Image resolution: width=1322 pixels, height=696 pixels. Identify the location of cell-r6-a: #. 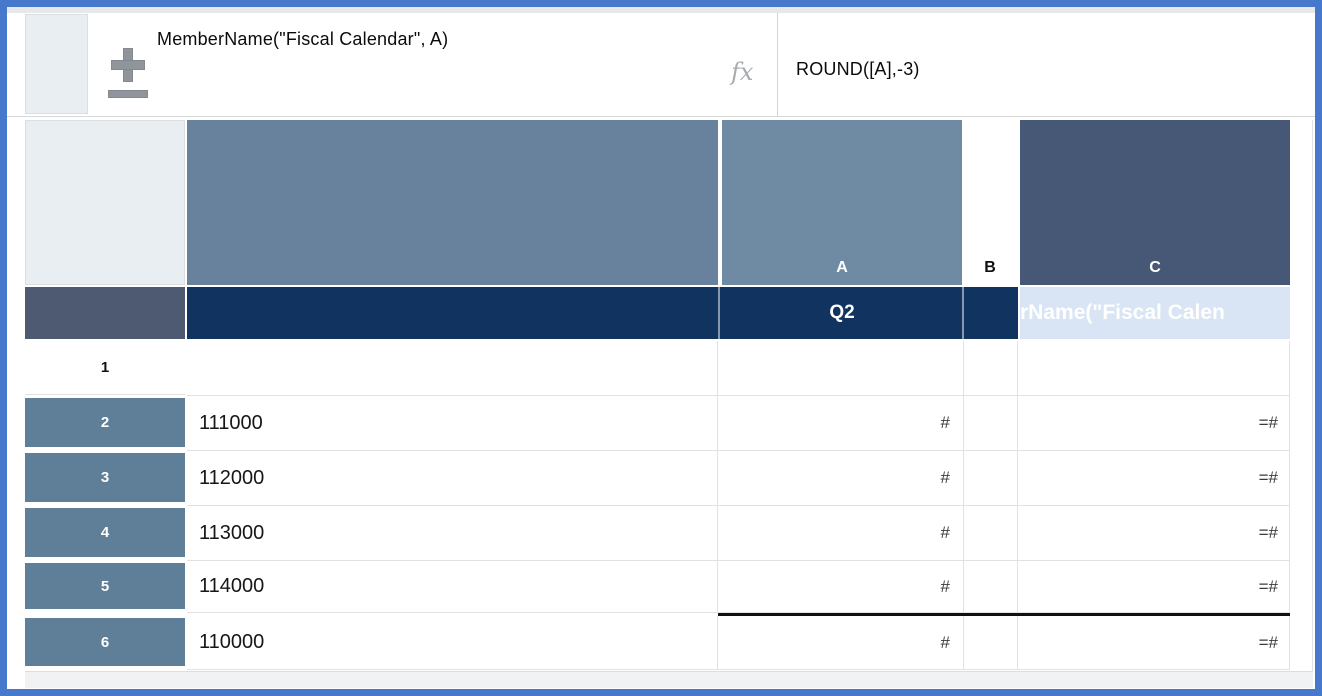
(841, 643).